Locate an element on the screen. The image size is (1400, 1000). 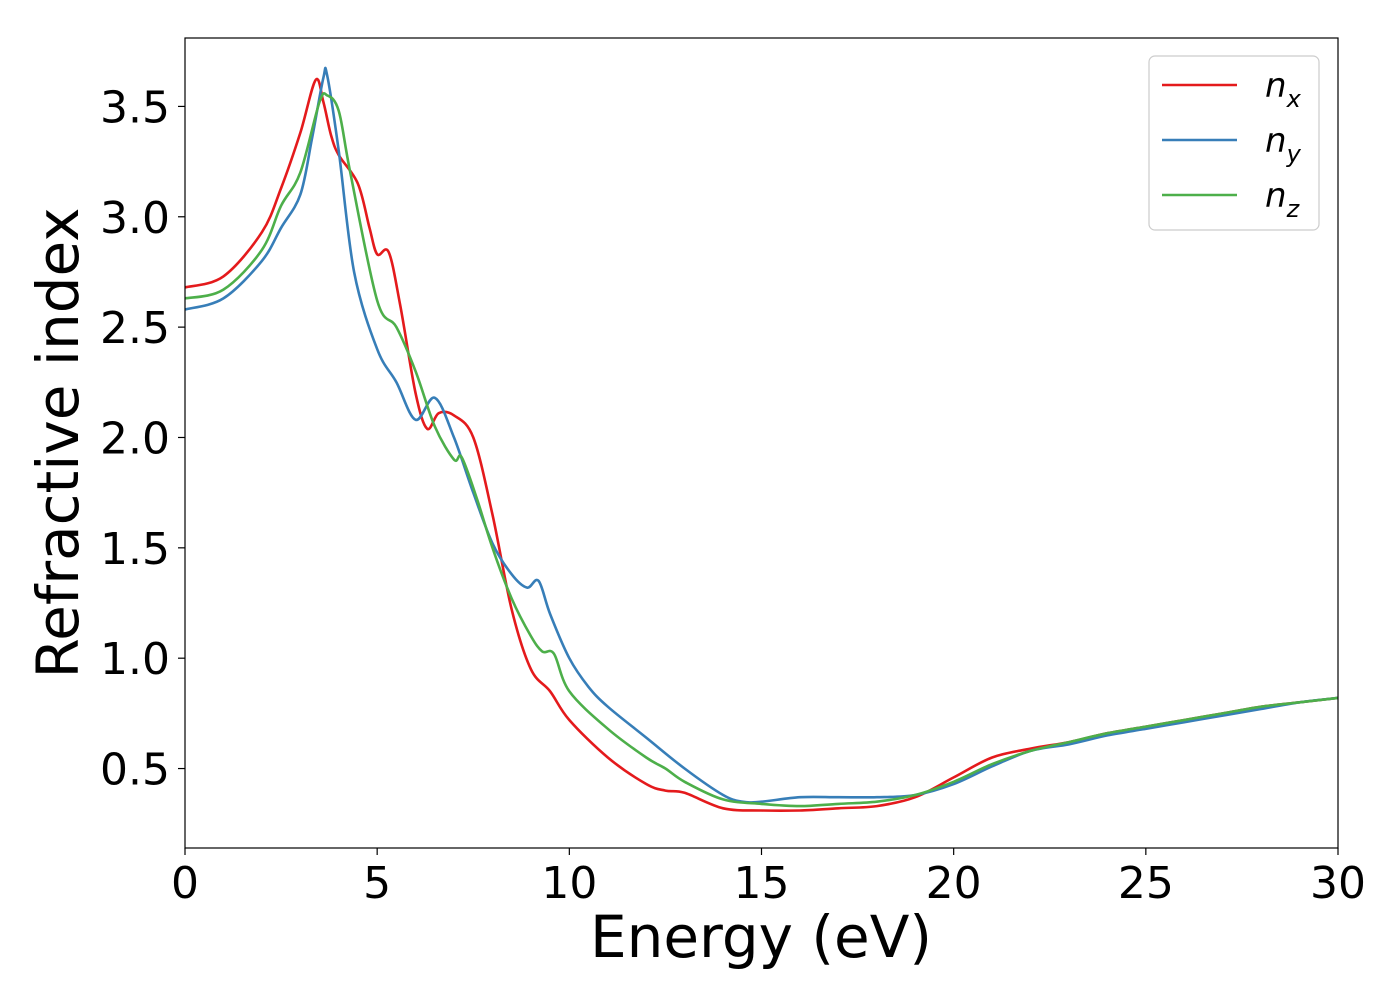
x-tick-label: 20 is located at coordinates (954, 883).